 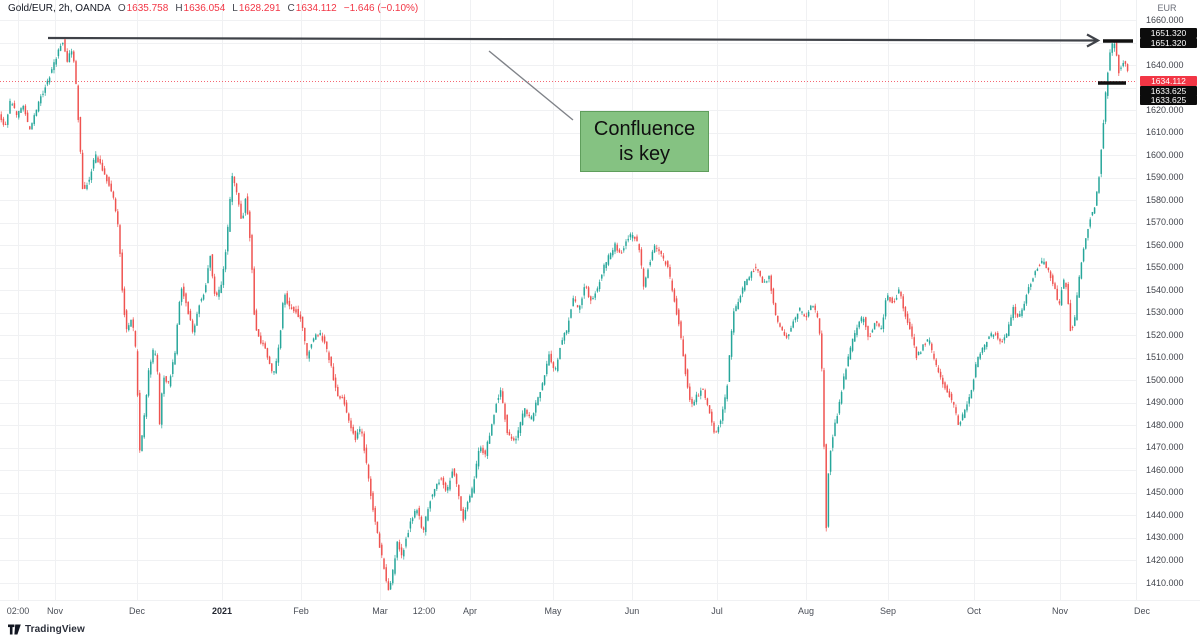 What do you see at coordinates (600, 629) in the screenshot?
I see `footer-bar: TradingView` at bounding box center [600, 629].